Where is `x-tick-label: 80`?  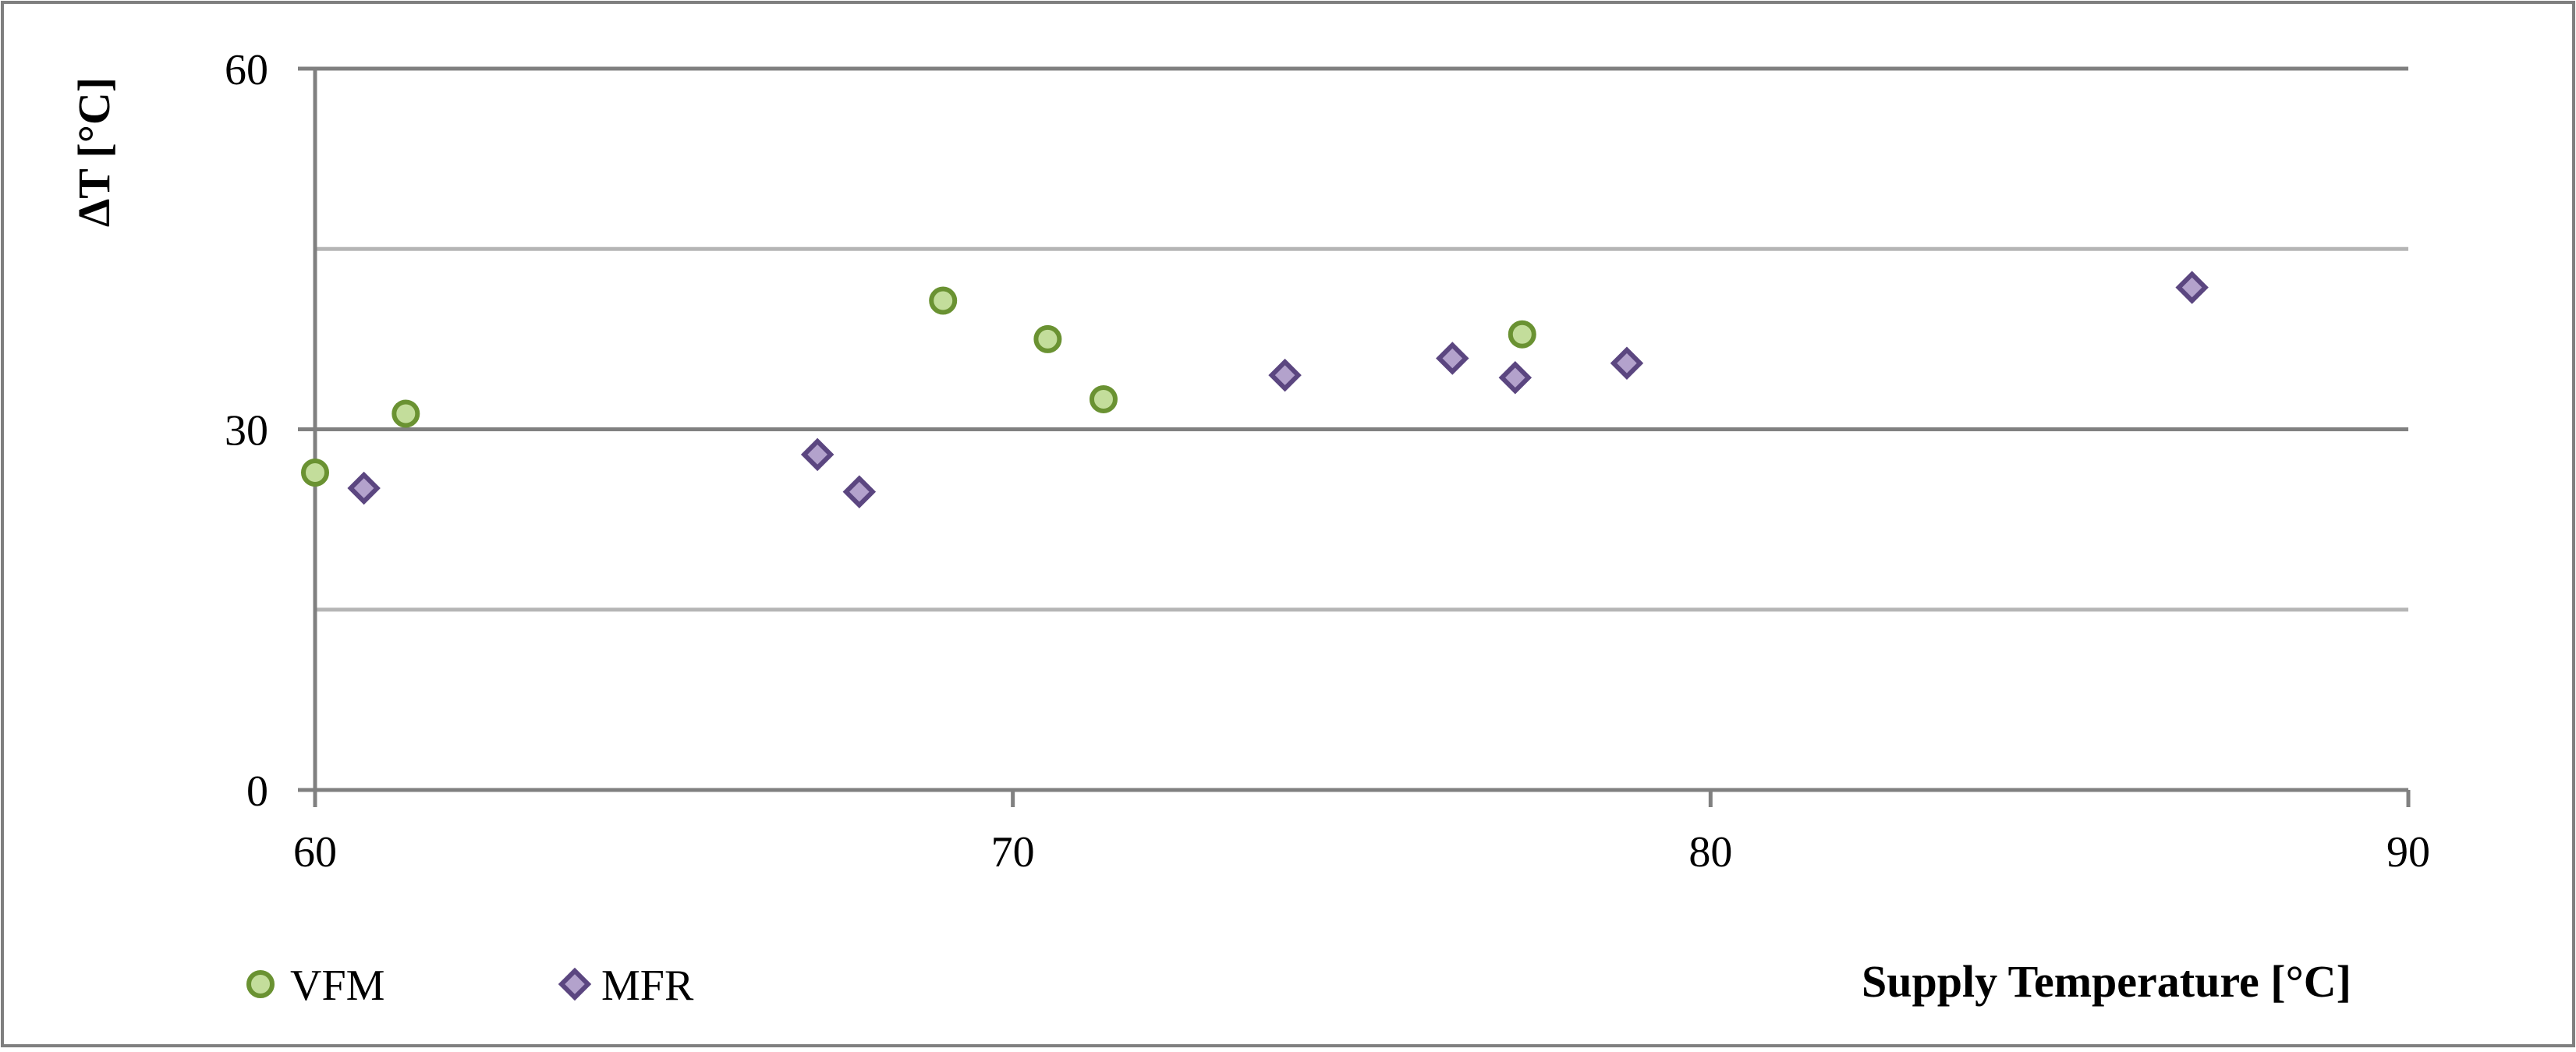
x-tick-label: 80 is located at coordinates (1710, 853).